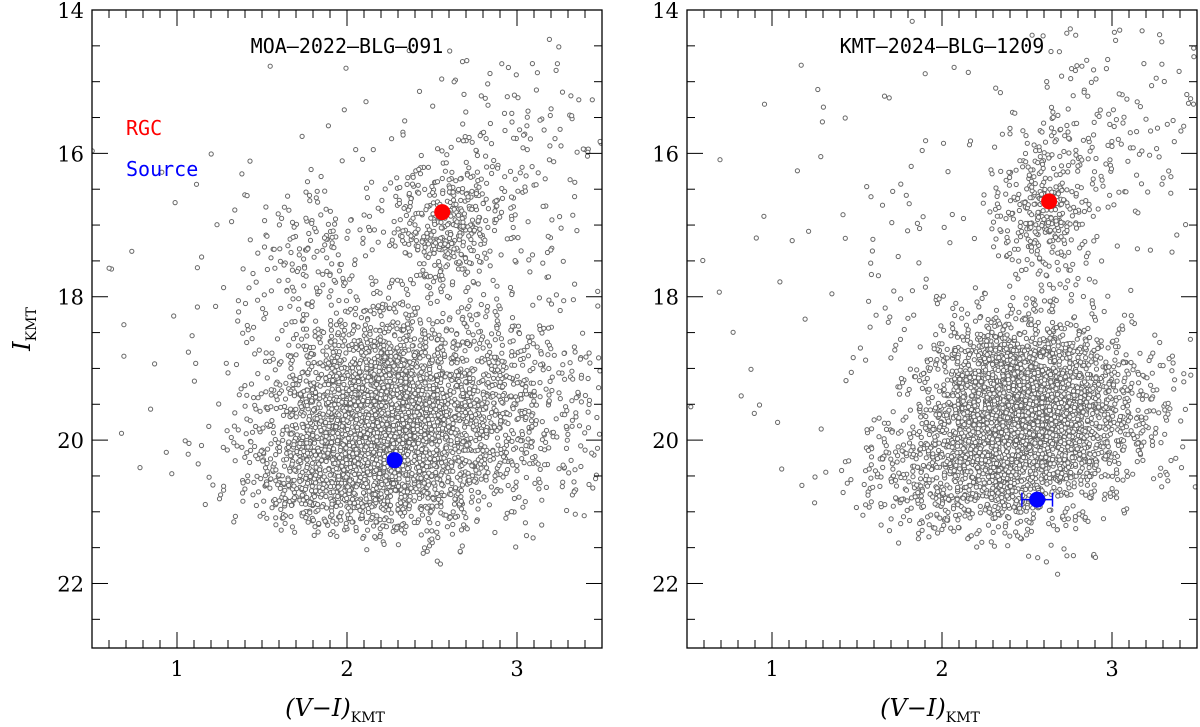 The height and width of the screenshot is (727, 1200). What do you see at coordinates (394, 460) in the screenshot?
I see `source-marker-left` at bounding box center [394, 460].